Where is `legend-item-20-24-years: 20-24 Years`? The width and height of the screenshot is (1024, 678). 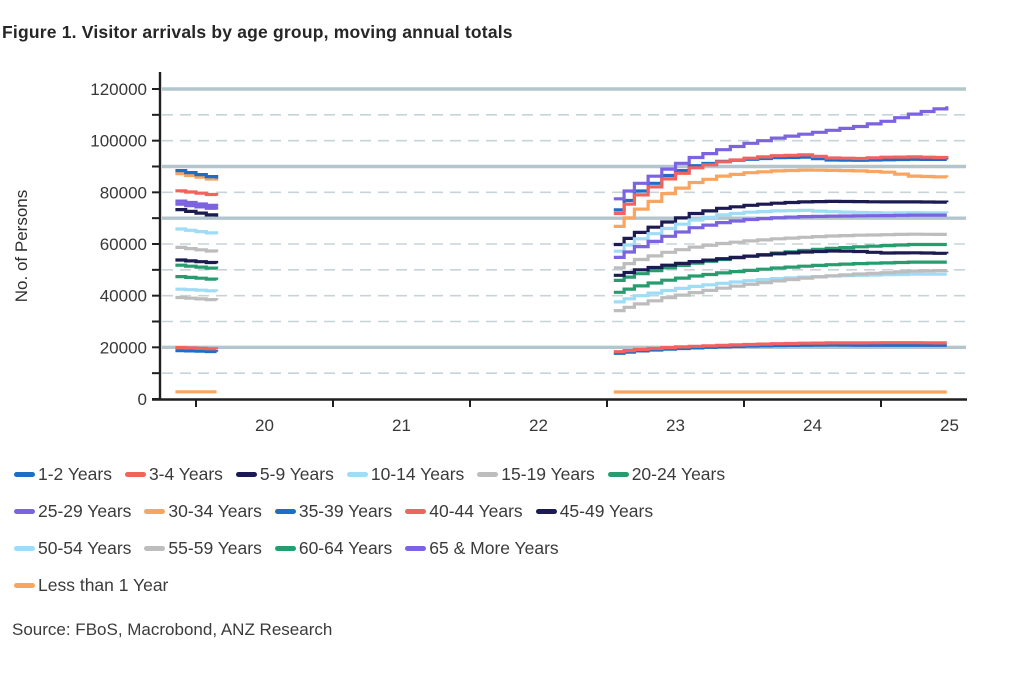
legend-item-20-24-years: 20-24 Years is located at coordinates (666, 474).